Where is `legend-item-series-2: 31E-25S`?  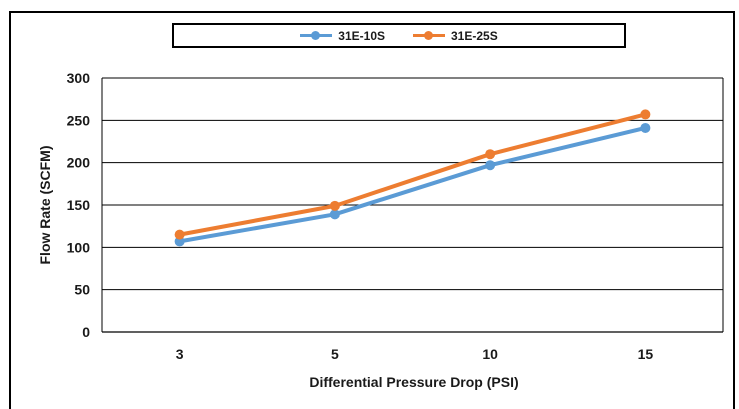
legend-item-series-2: 31E-25S is located at coordinates (455, 36).